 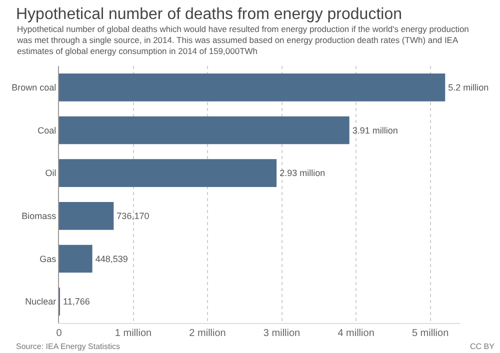 What do you see at coordinates (111, 259) in the screenshot?
I see `data-label: 448,539` at bounding box center [111, 259].